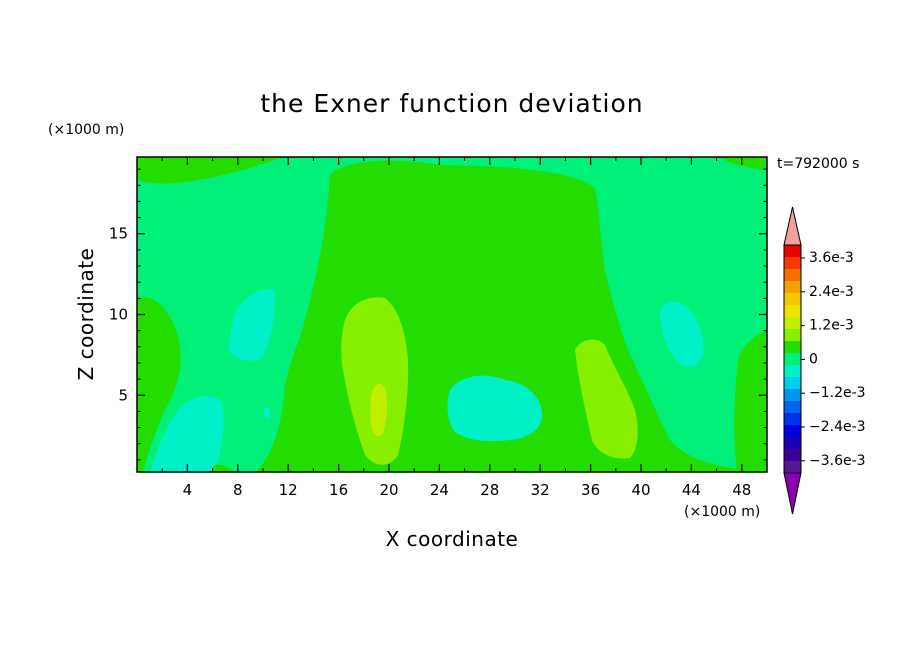  I want to click on x-unit-label: (×1000 m), so click(722, 512).